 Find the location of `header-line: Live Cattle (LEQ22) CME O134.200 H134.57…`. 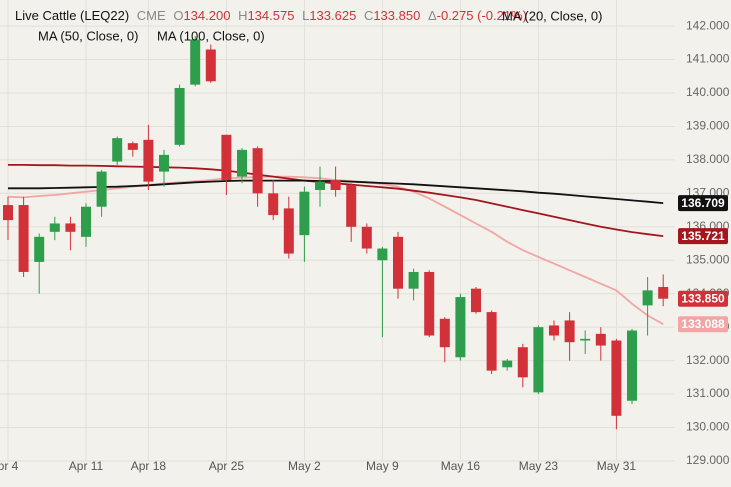

header-line: Live Cattle (LEQ22) CME O134.200 H134.57… is located at coordinates (271, 15).